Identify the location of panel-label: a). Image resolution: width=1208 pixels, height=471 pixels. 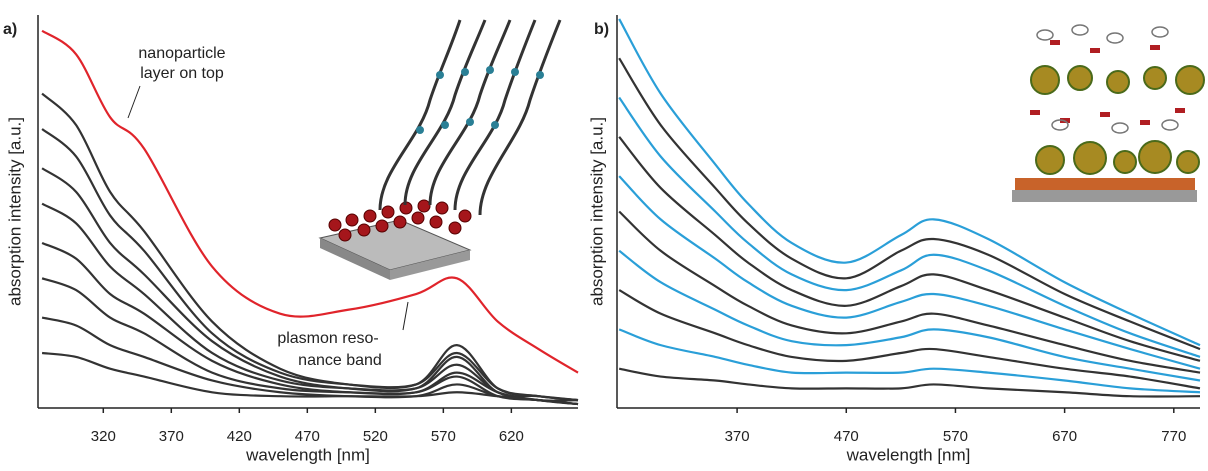
(10, 29).